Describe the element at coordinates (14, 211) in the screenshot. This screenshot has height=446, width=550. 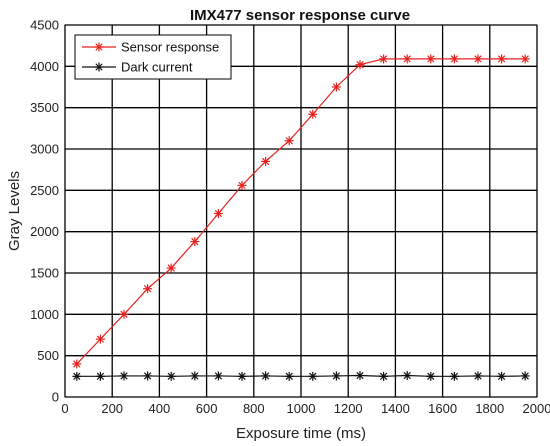
I see `y-axis-label: Gray Levels` at that location.